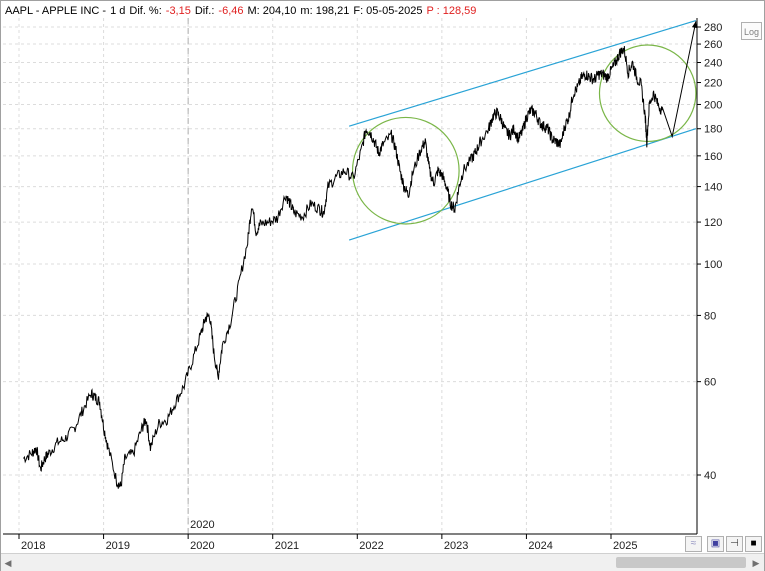 The image size is (765, 571). Describe the element at coordinates (231, 11) in the screenshot. I see `dif-value: -6,46` at that location.